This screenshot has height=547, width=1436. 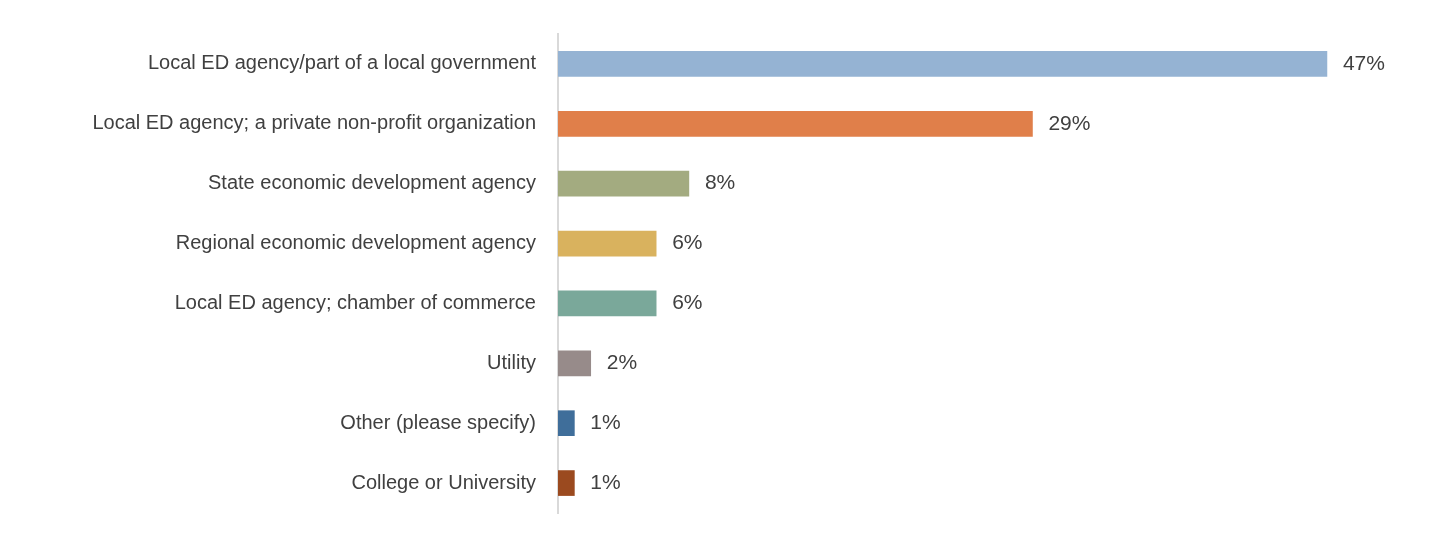 I want to click on y-tick-label: State economic development agency, so click(x=372, y=182).